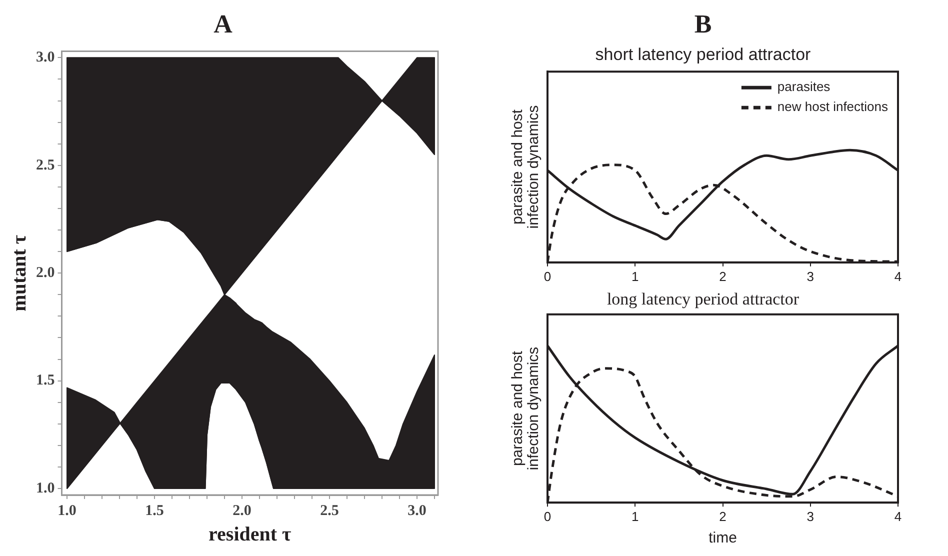 This screenshot has width=948, height=556. I want to click on x-tick-label: 1.0, so click(67, 510).